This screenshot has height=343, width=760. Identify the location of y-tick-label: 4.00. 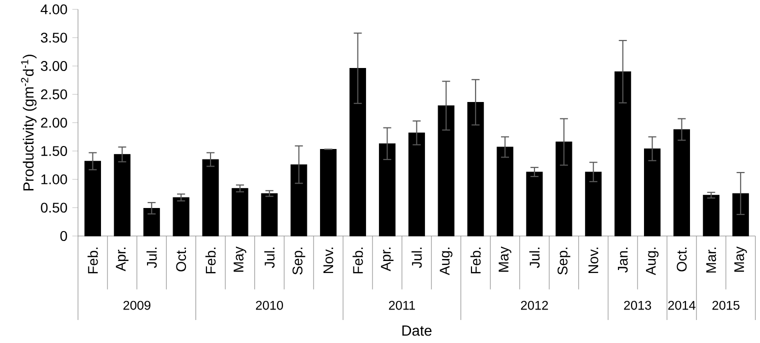
(54, 9).